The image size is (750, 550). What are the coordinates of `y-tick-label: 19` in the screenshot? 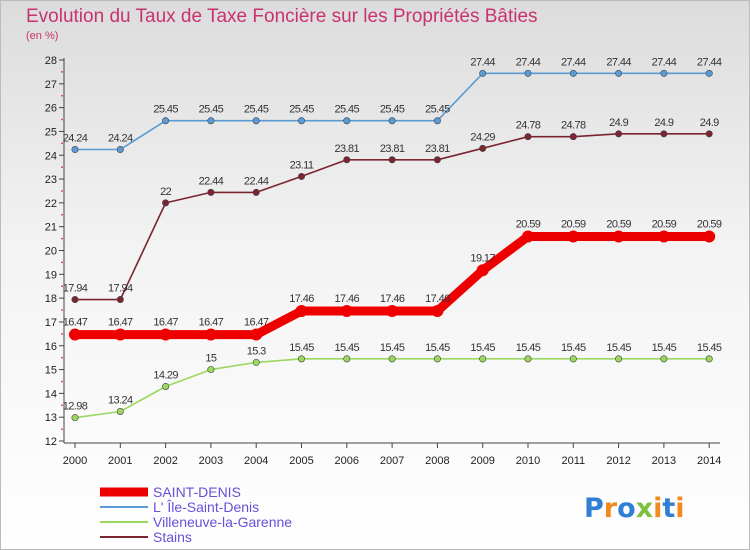 It's located at (51, 275).